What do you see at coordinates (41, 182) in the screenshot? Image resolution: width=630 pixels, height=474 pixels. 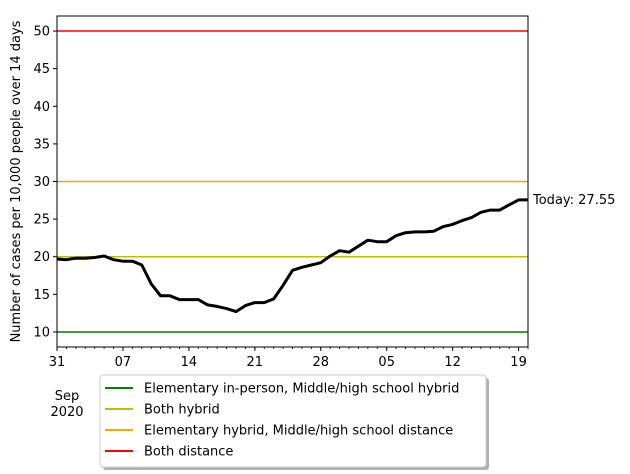 I see `y-tick-label: 30` at bounding box center [41, 182].